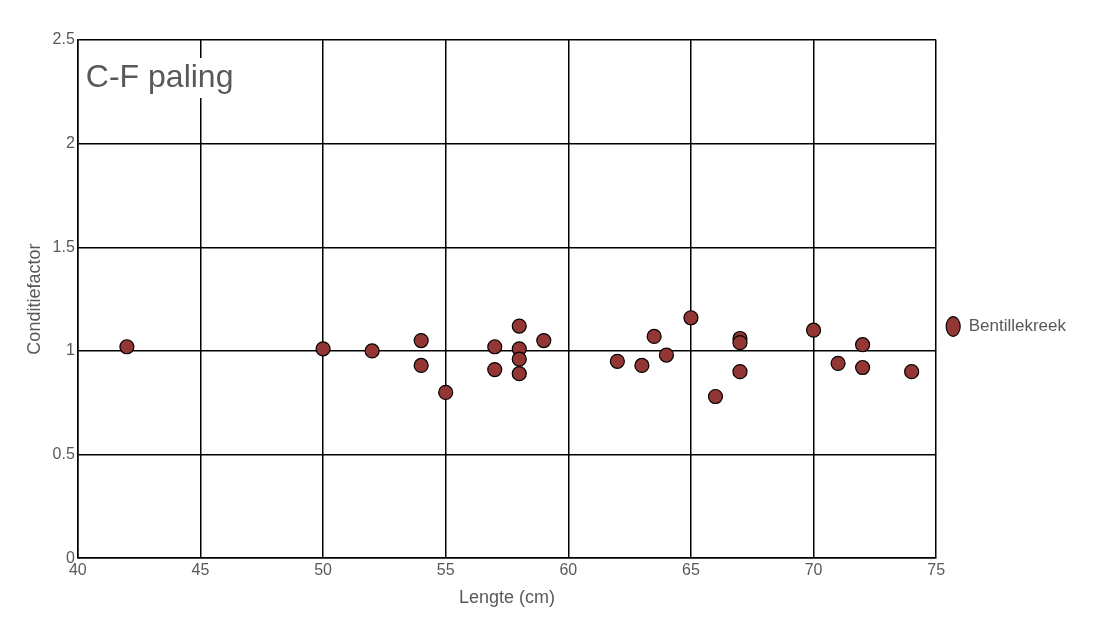 This screenshot has height=633, width=1096. I want to click on y-tick-label: 1.5, so click(63, 246).